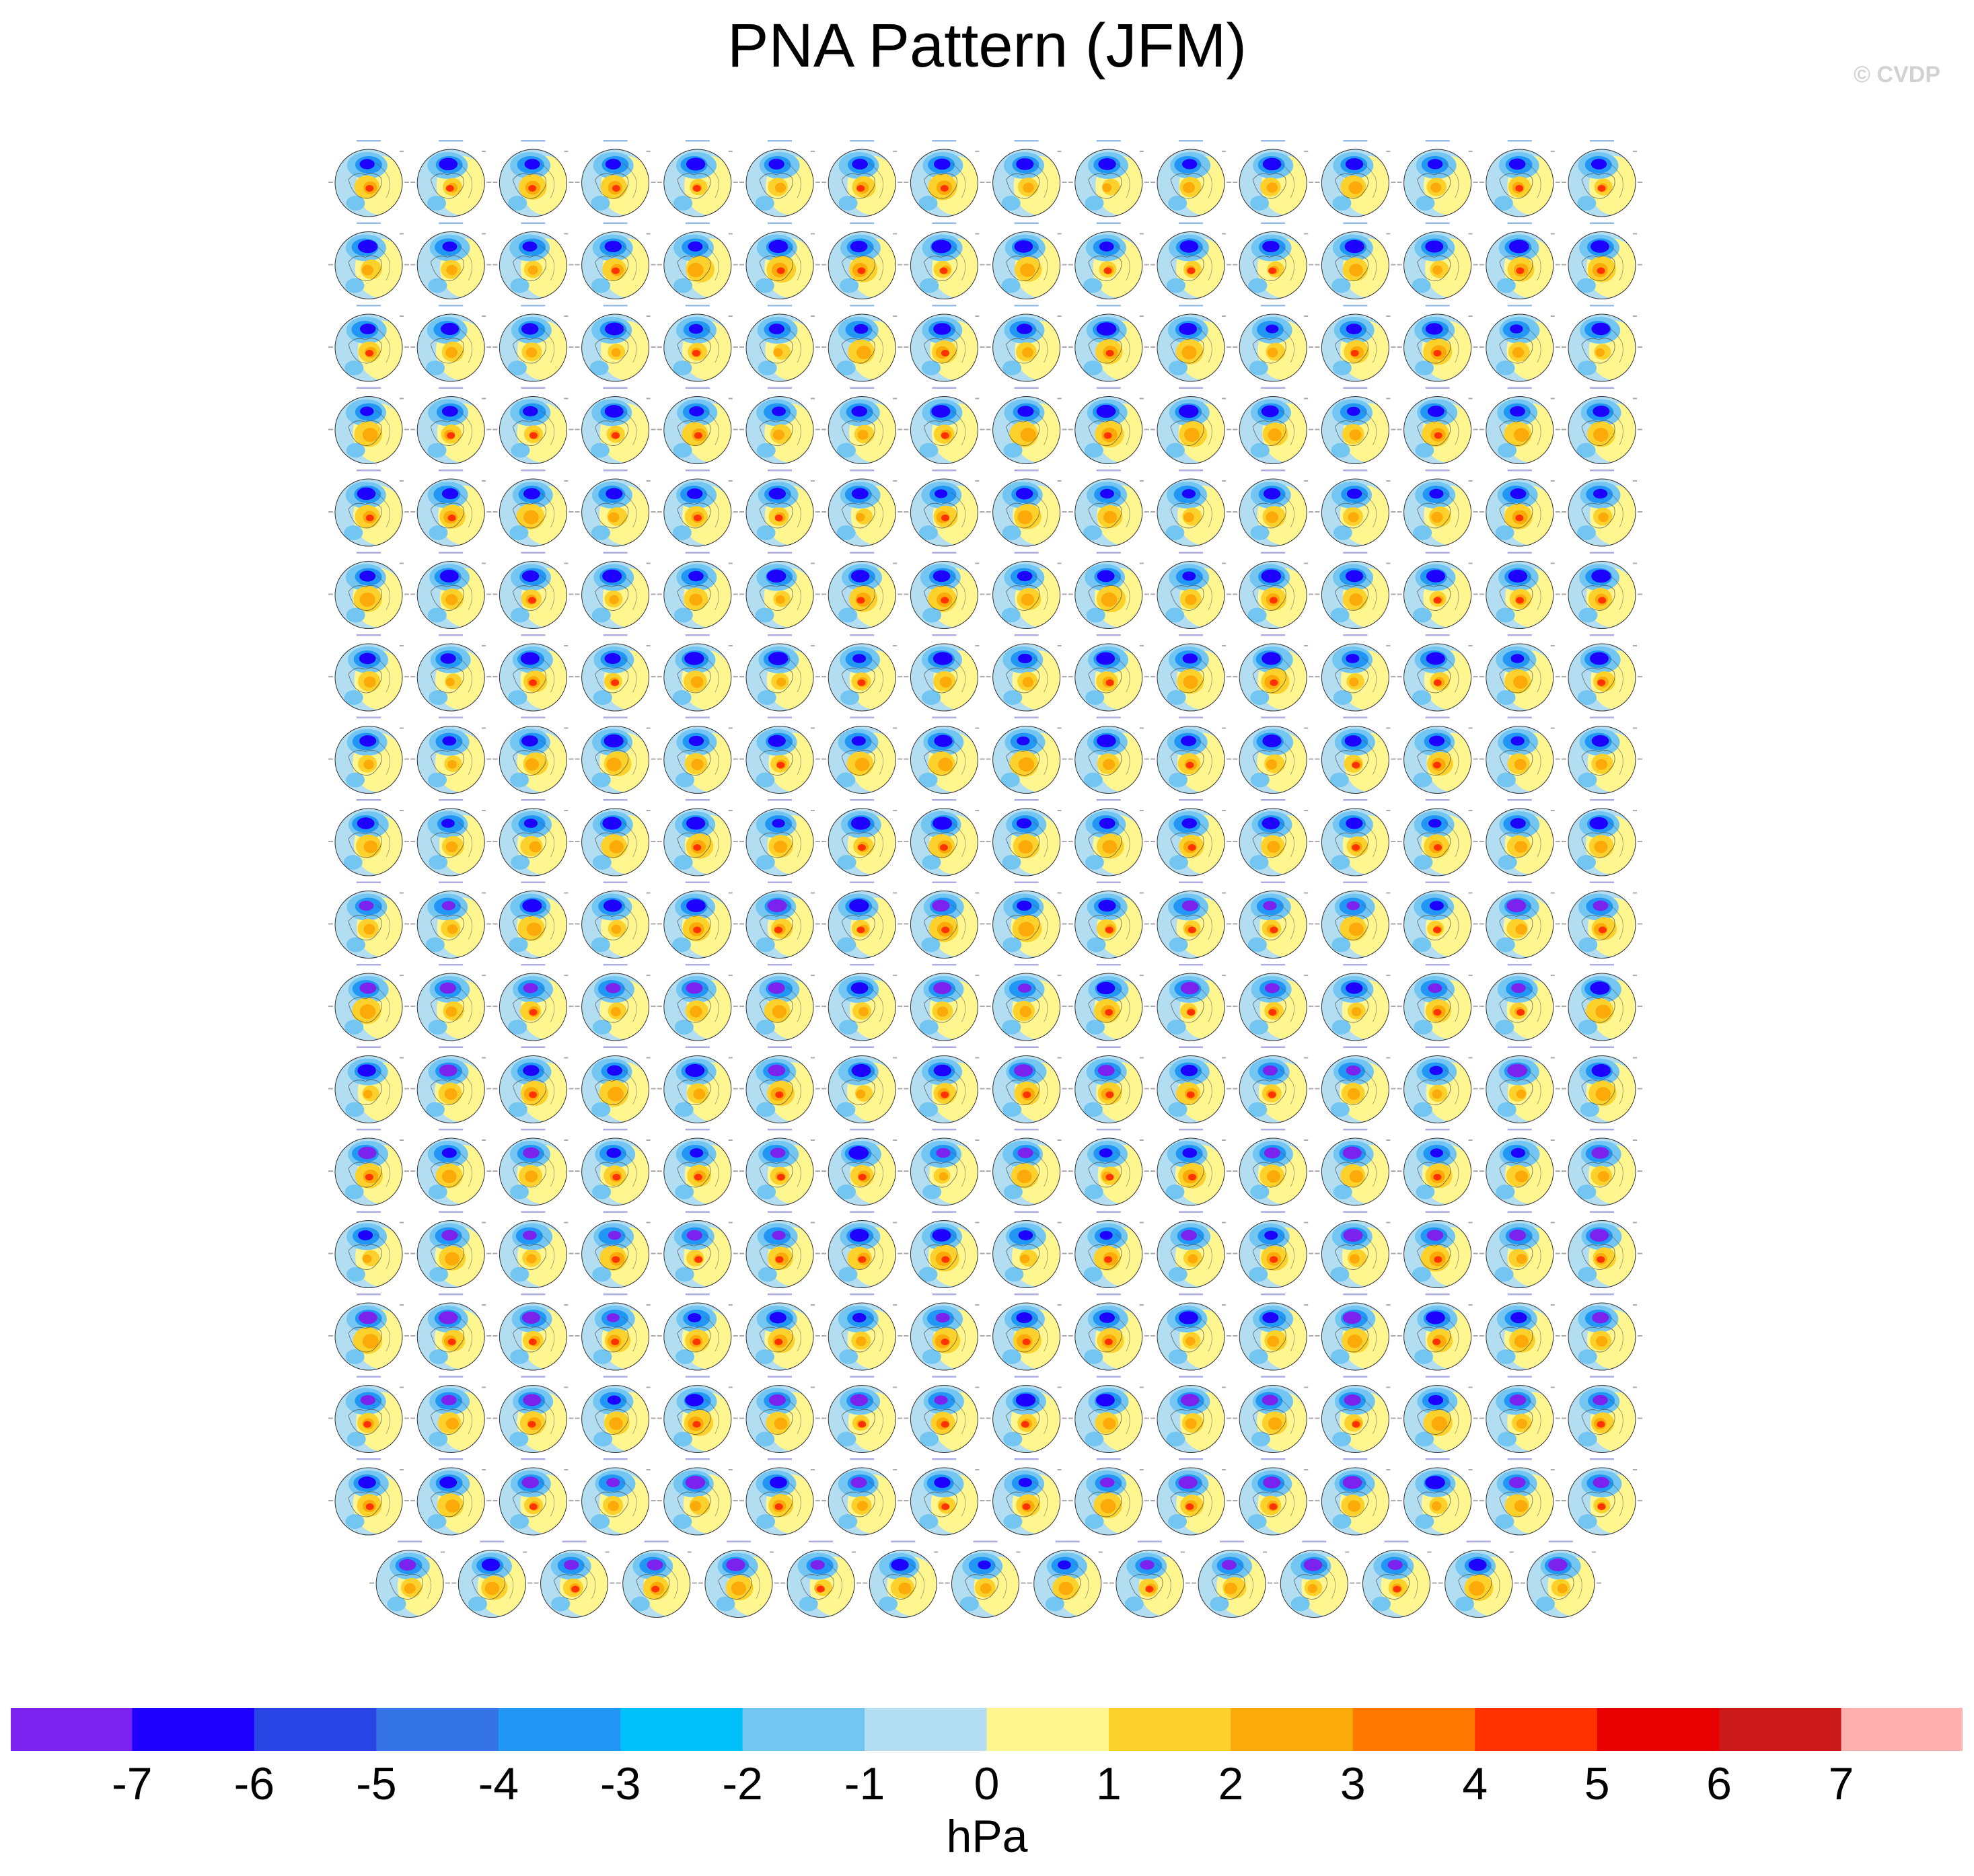 The width and height of the screenshot is (1974, 1876). What do you see at coordinates (498, 1783) in the screenshot?
I see `colorbar-tick-label: -4` at bounding box center [498, 1783].